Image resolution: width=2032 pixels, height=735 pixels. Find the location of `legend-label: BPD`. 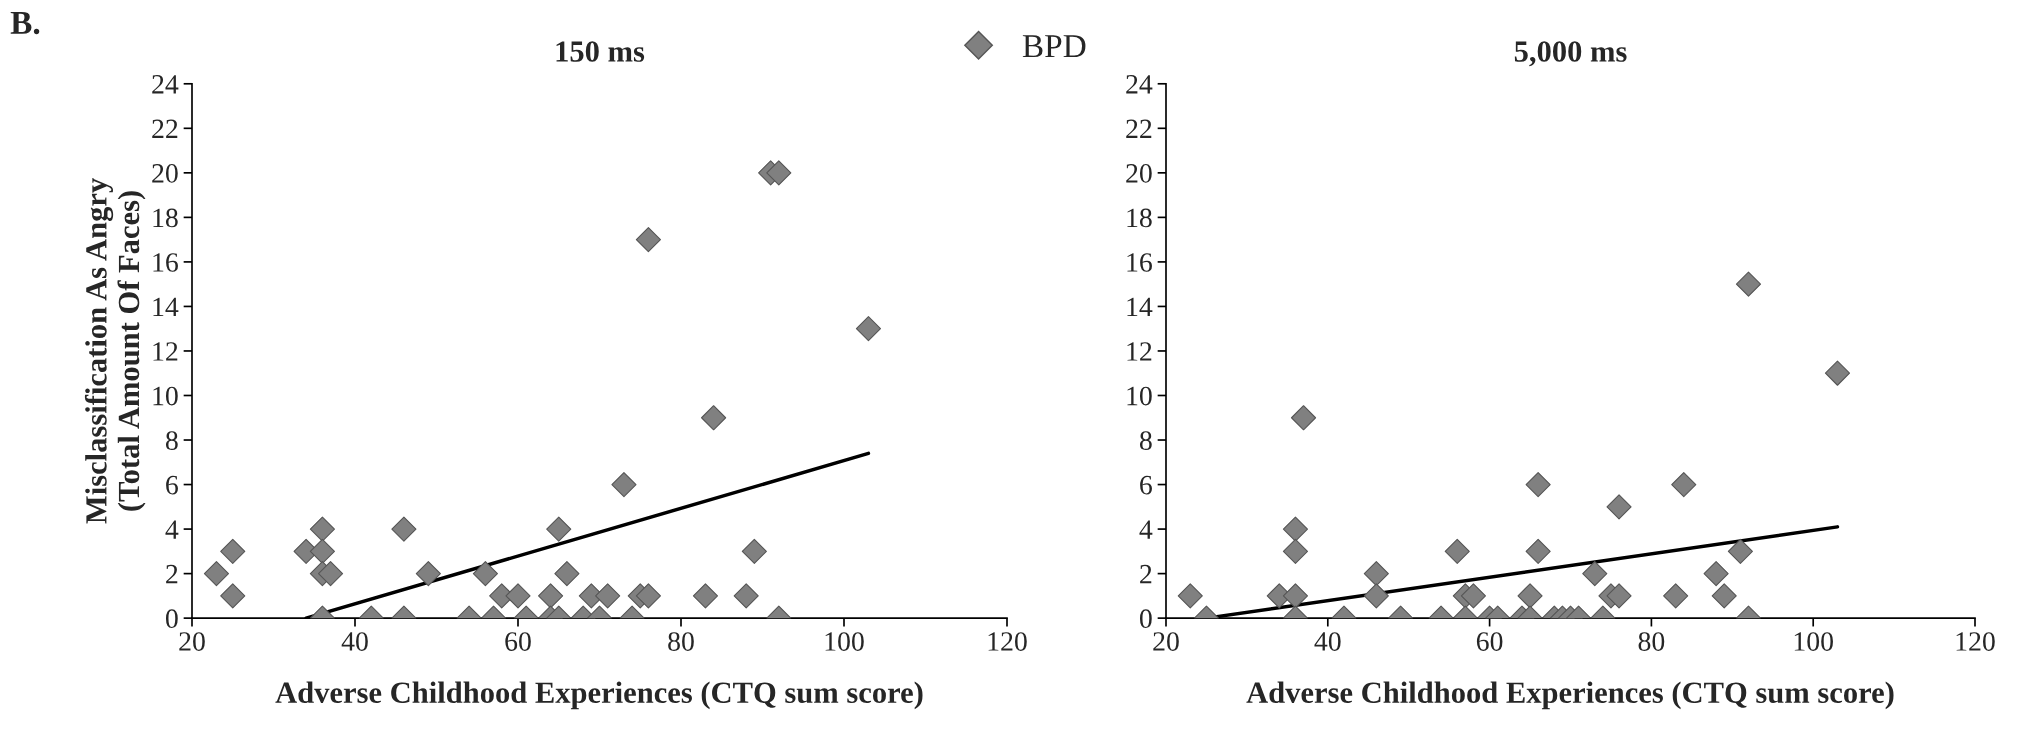

legend-label: BPD is located at coordinates (1054, 46).